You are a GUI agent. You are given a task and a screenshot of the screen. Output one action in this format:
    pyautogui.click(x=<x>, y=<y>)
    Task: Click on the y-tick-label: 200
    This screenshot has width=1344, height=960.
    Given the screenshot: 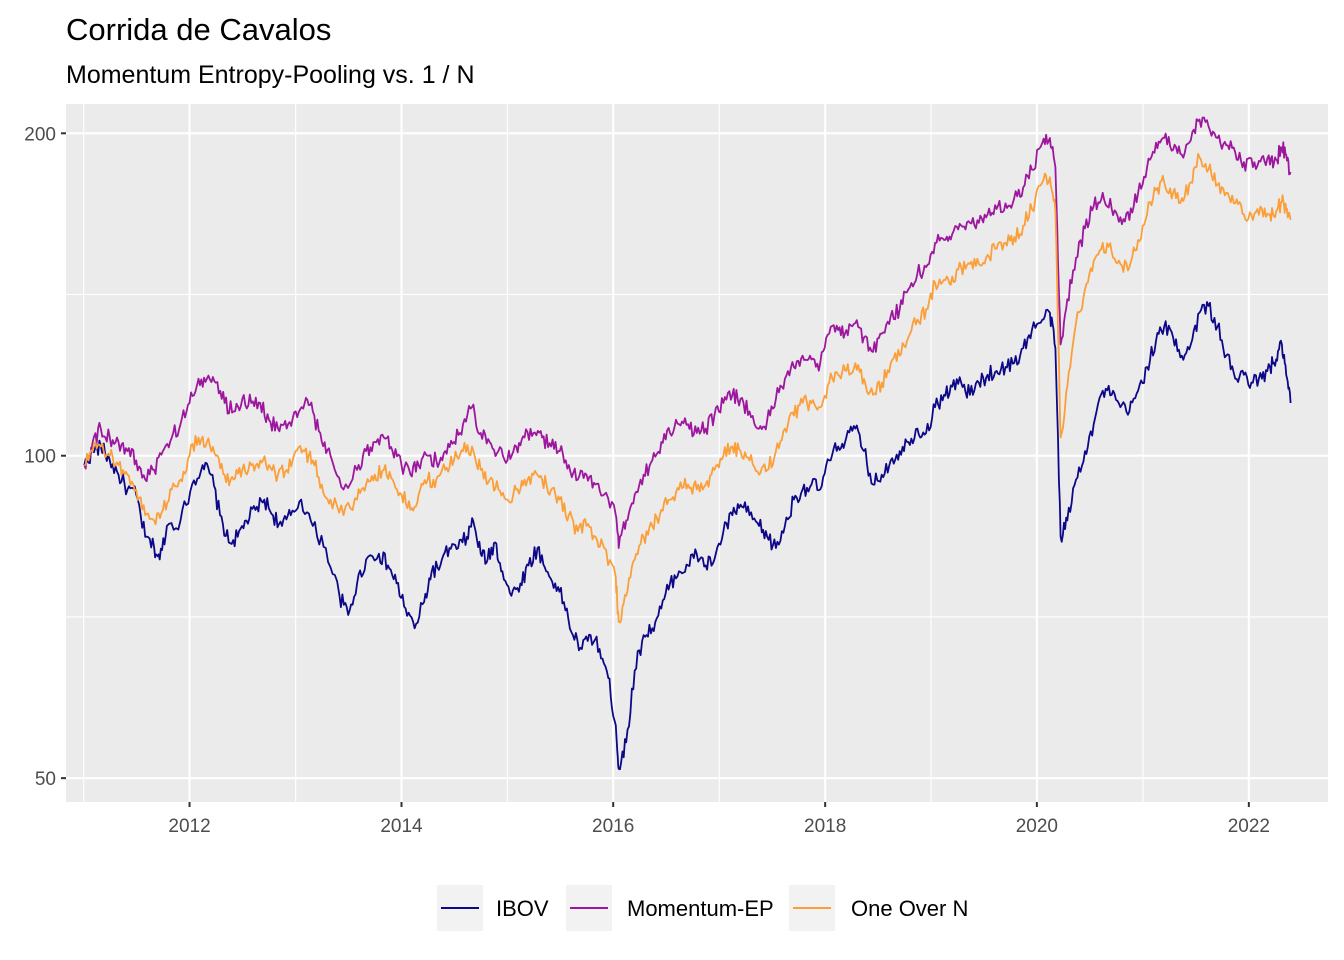 What is the action you would take?
    pyautogui.click(x=40, y=134)
    